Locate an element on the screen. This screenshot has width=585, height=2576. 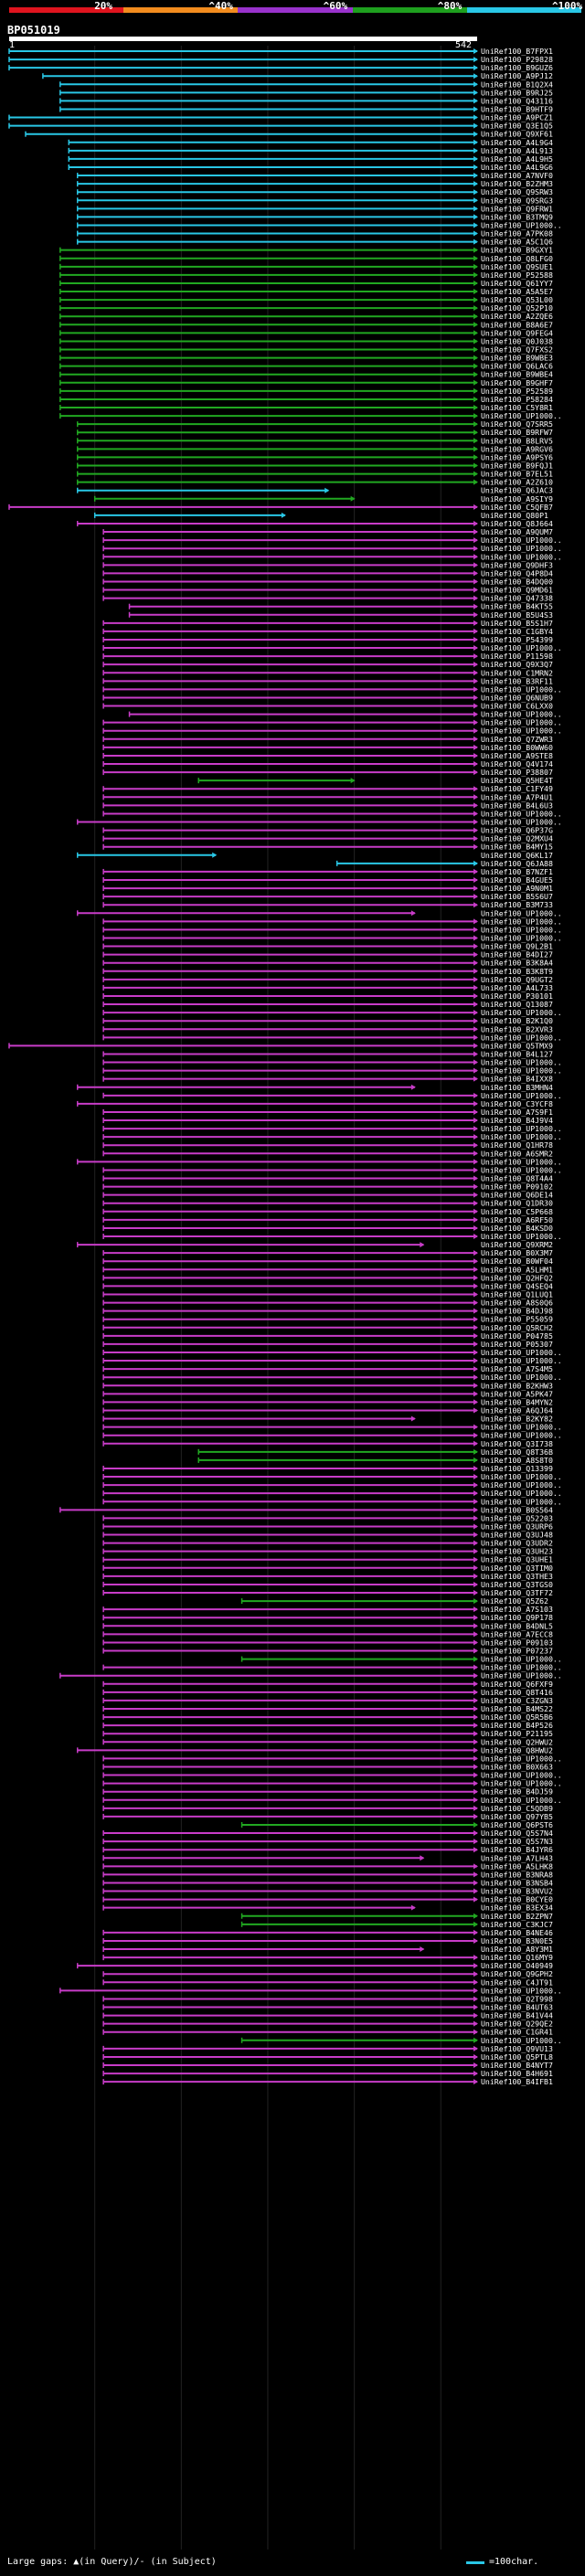
hit-label: UniRef100_Q53L00 is located at coordinates (517, 299).